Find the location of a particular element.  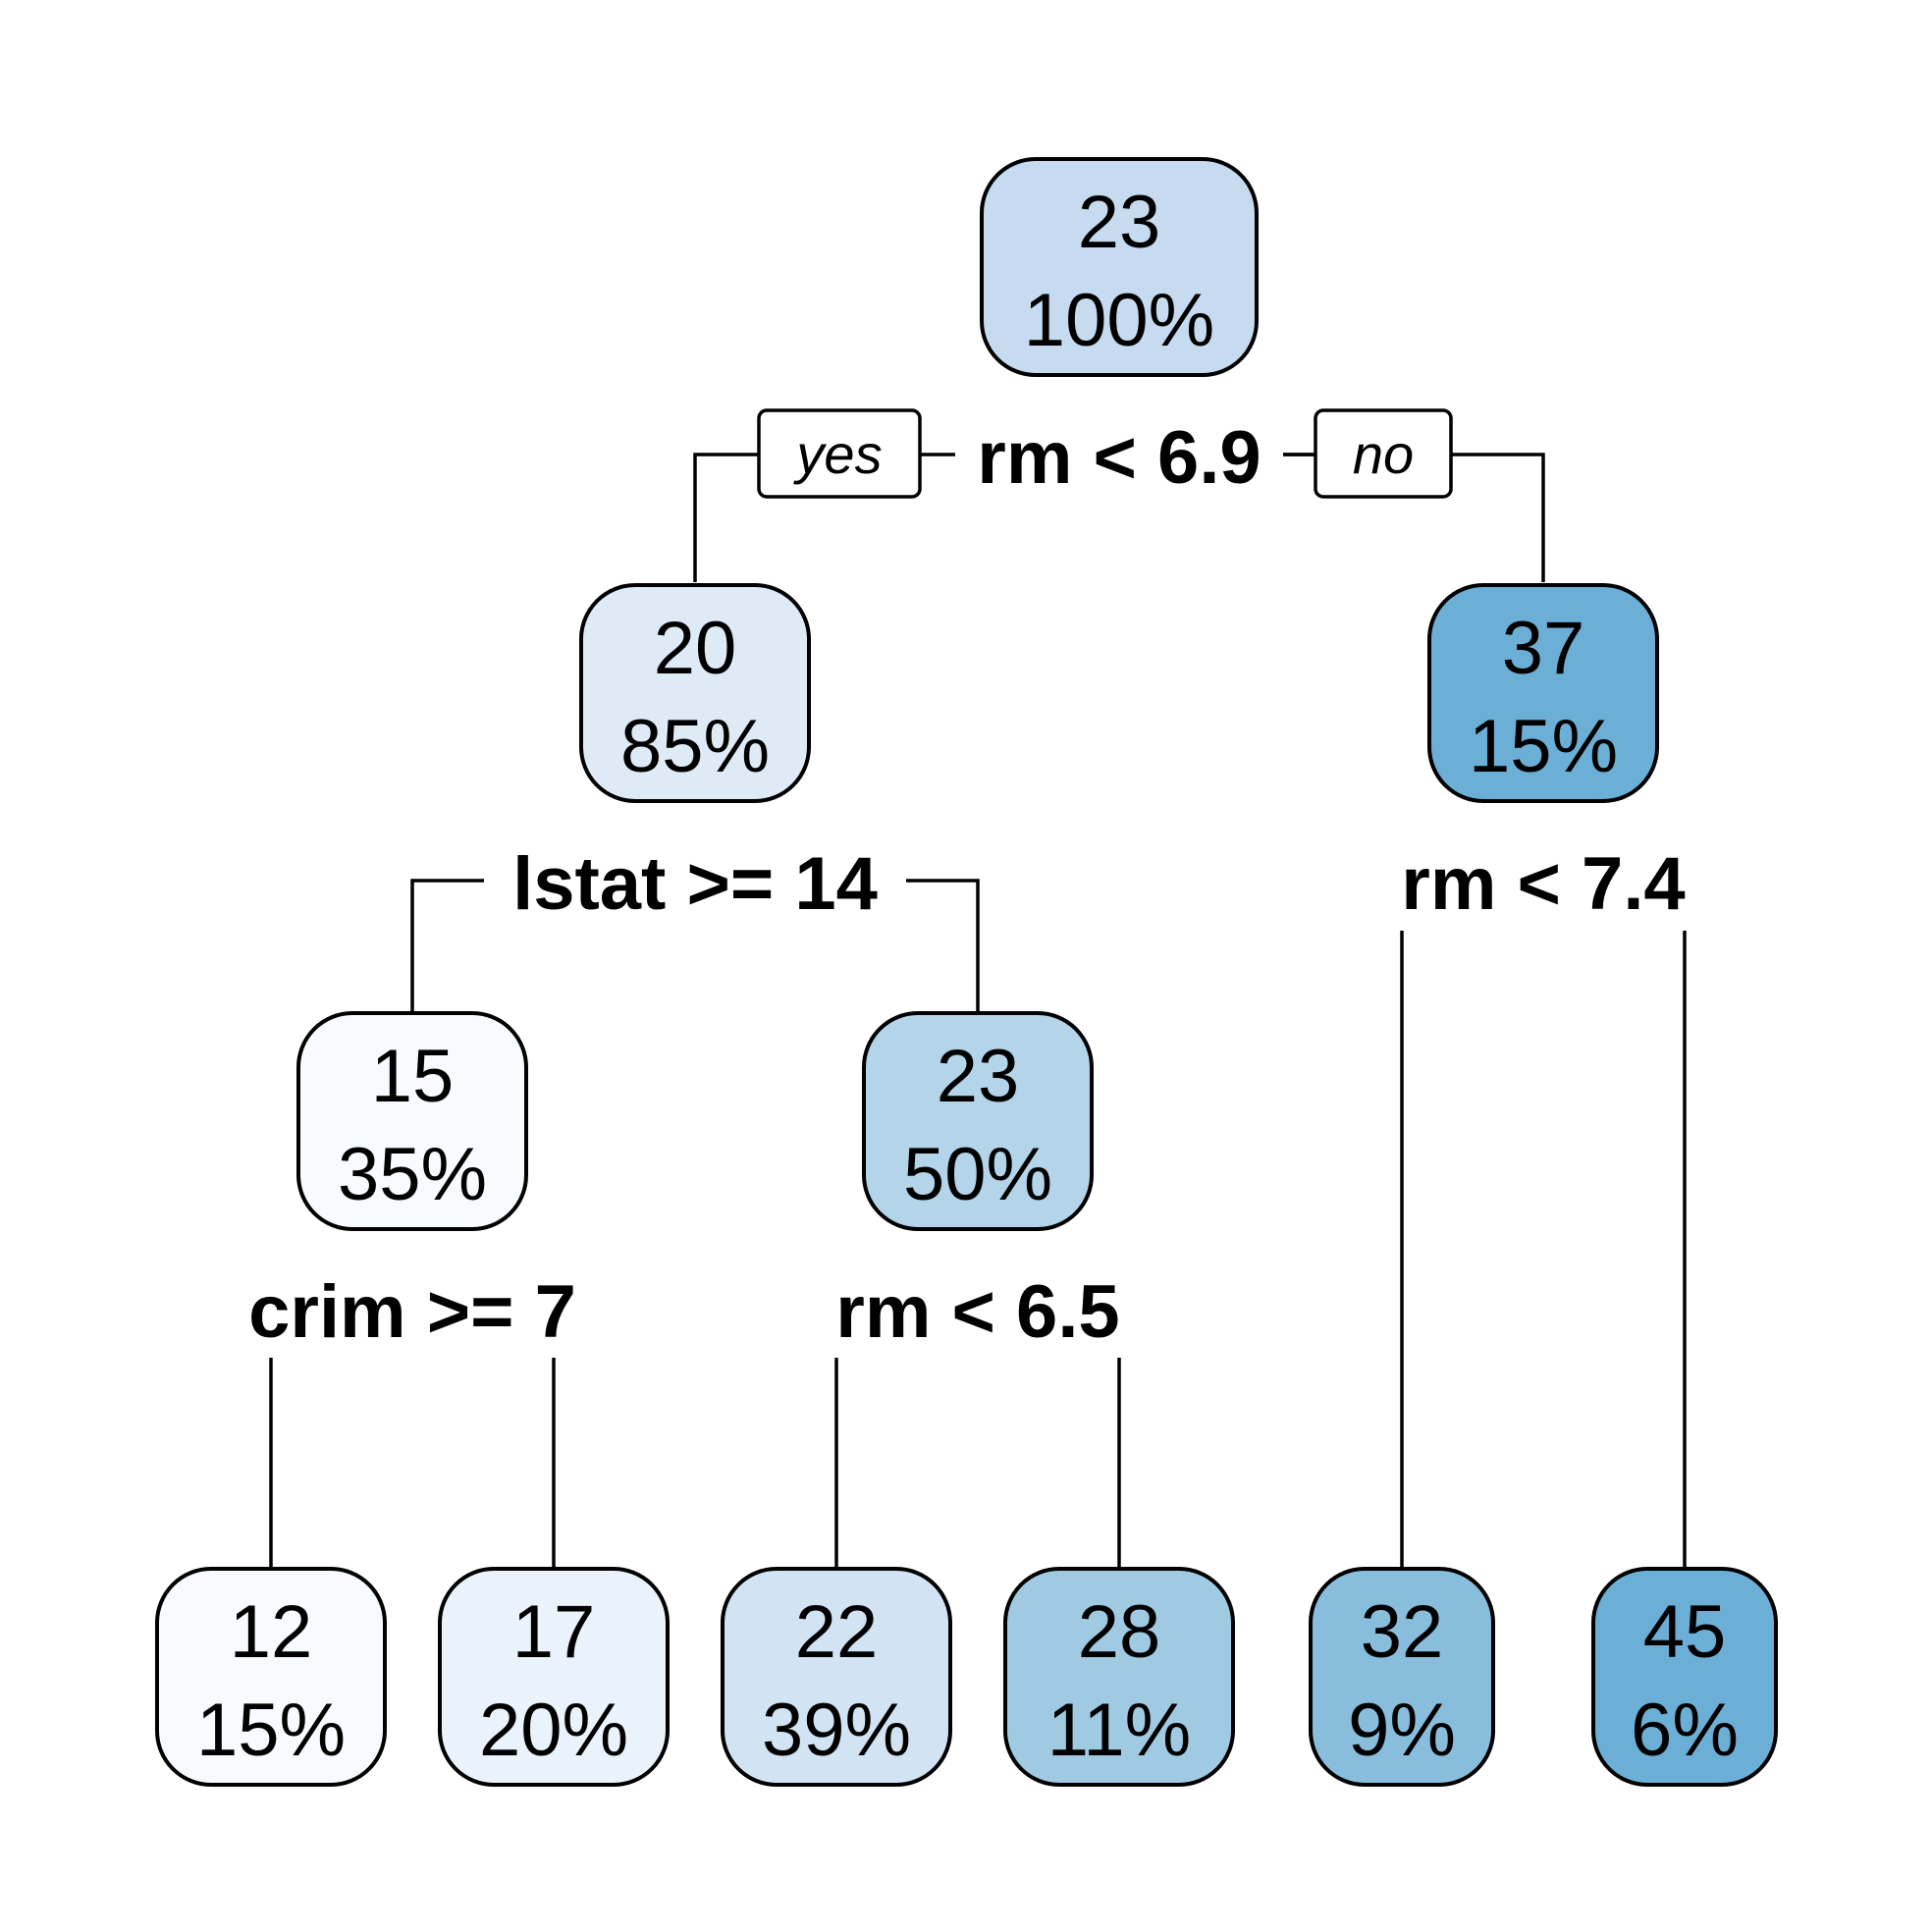

node-percent: 6% is located at coordinates (1685, 1730).